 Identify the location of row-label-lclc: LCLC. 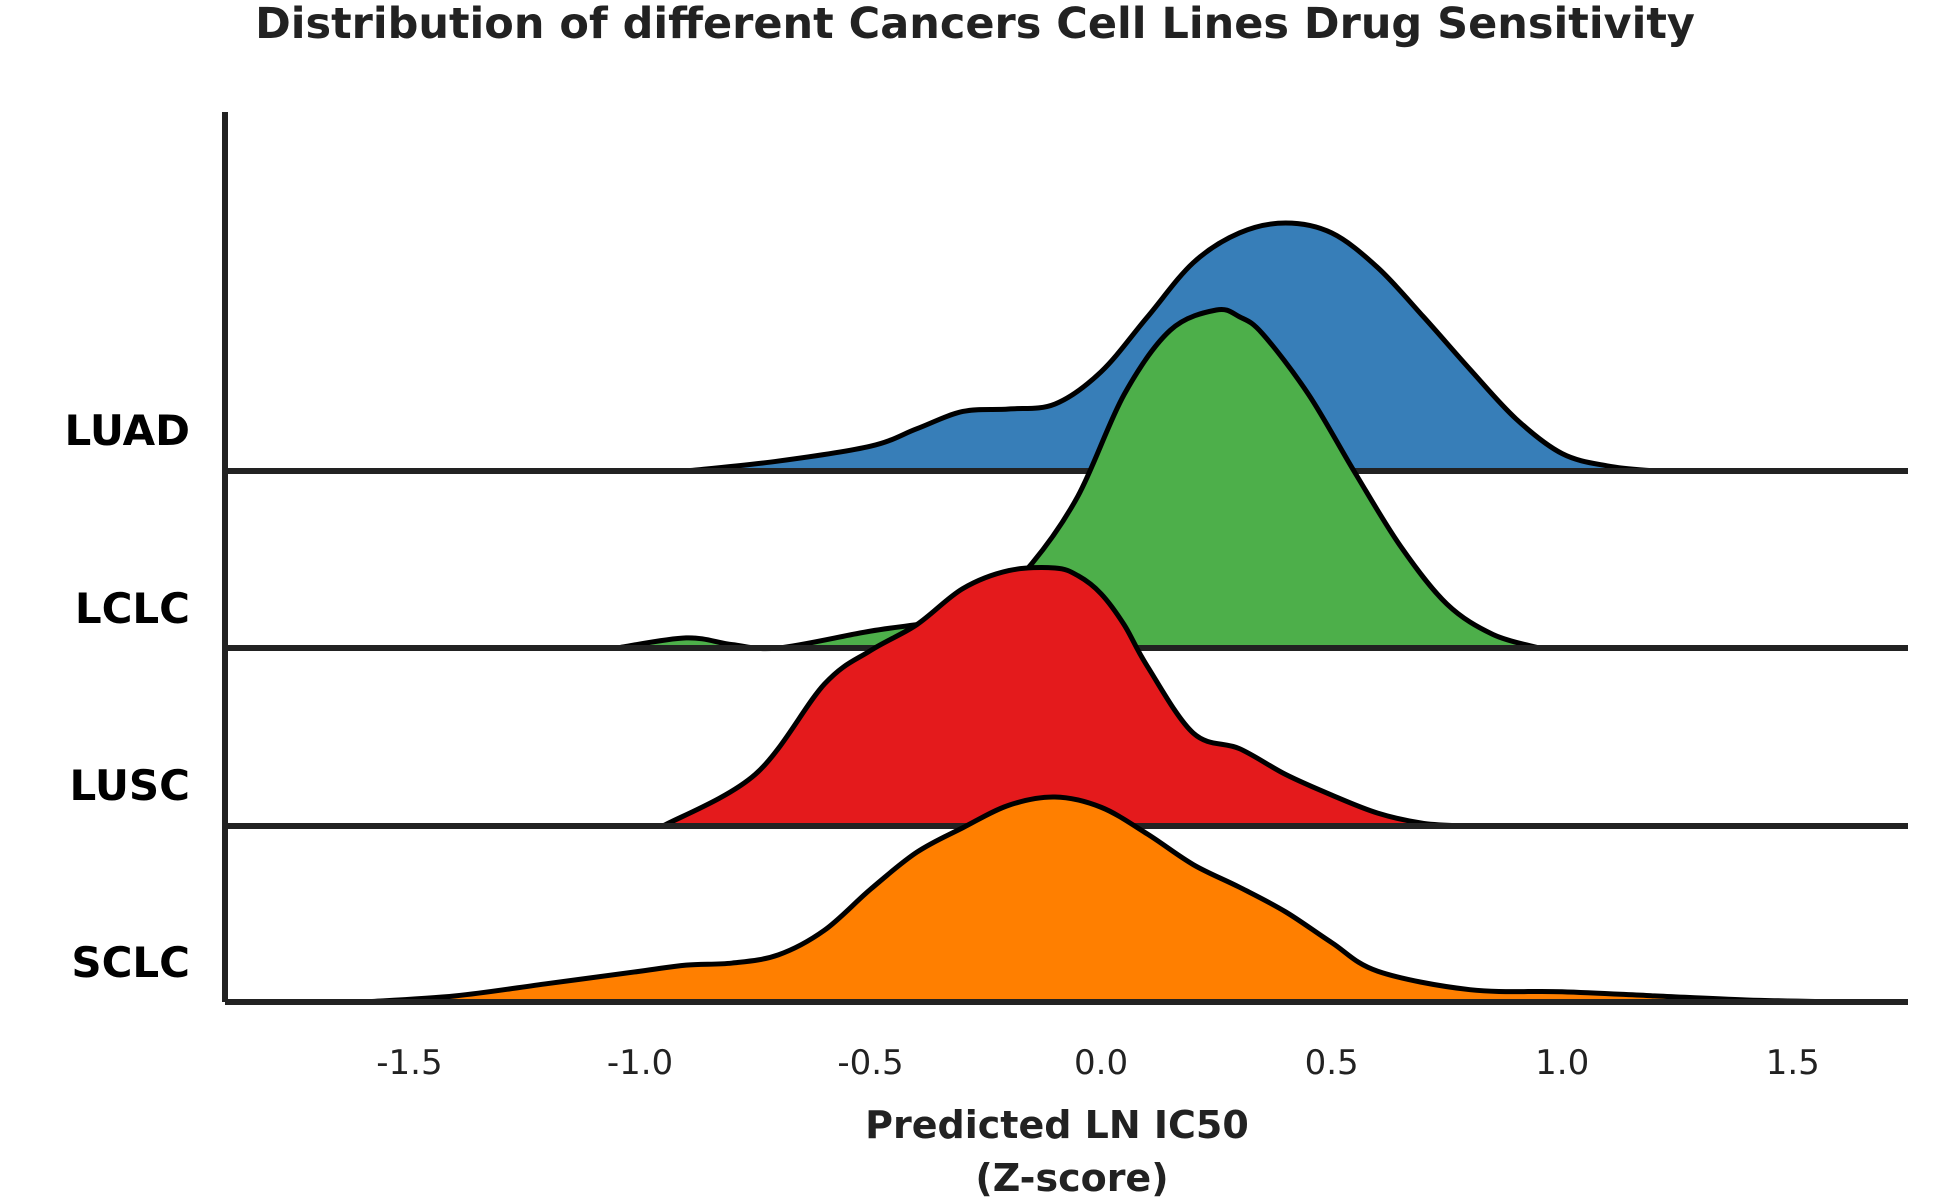
(132, 608).